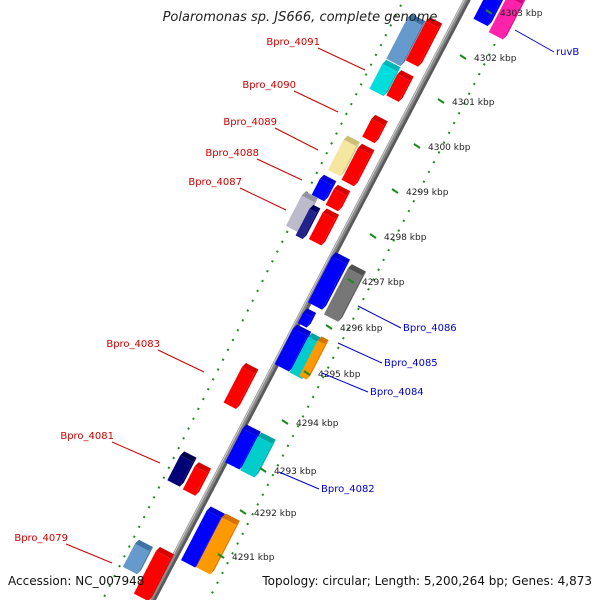 The height and width of the screenshot is (600, 600). I want to click on scale-tick-label: 4293 kbp, so click(295, 472).